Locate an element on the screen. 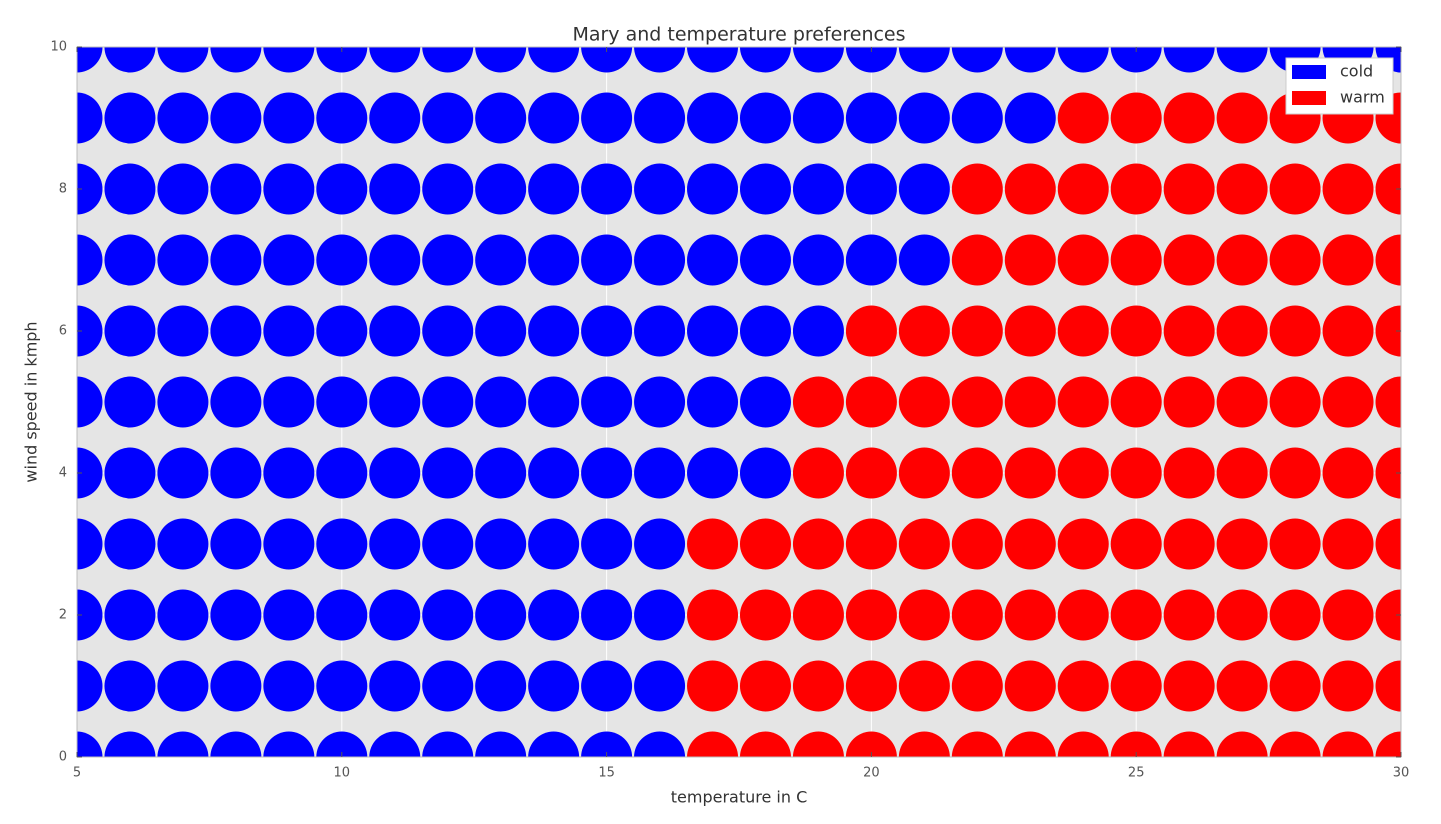 The width and height of the screenshot is (1441, 824). x-tick-label: 15 is located at coordinates (606, 773).